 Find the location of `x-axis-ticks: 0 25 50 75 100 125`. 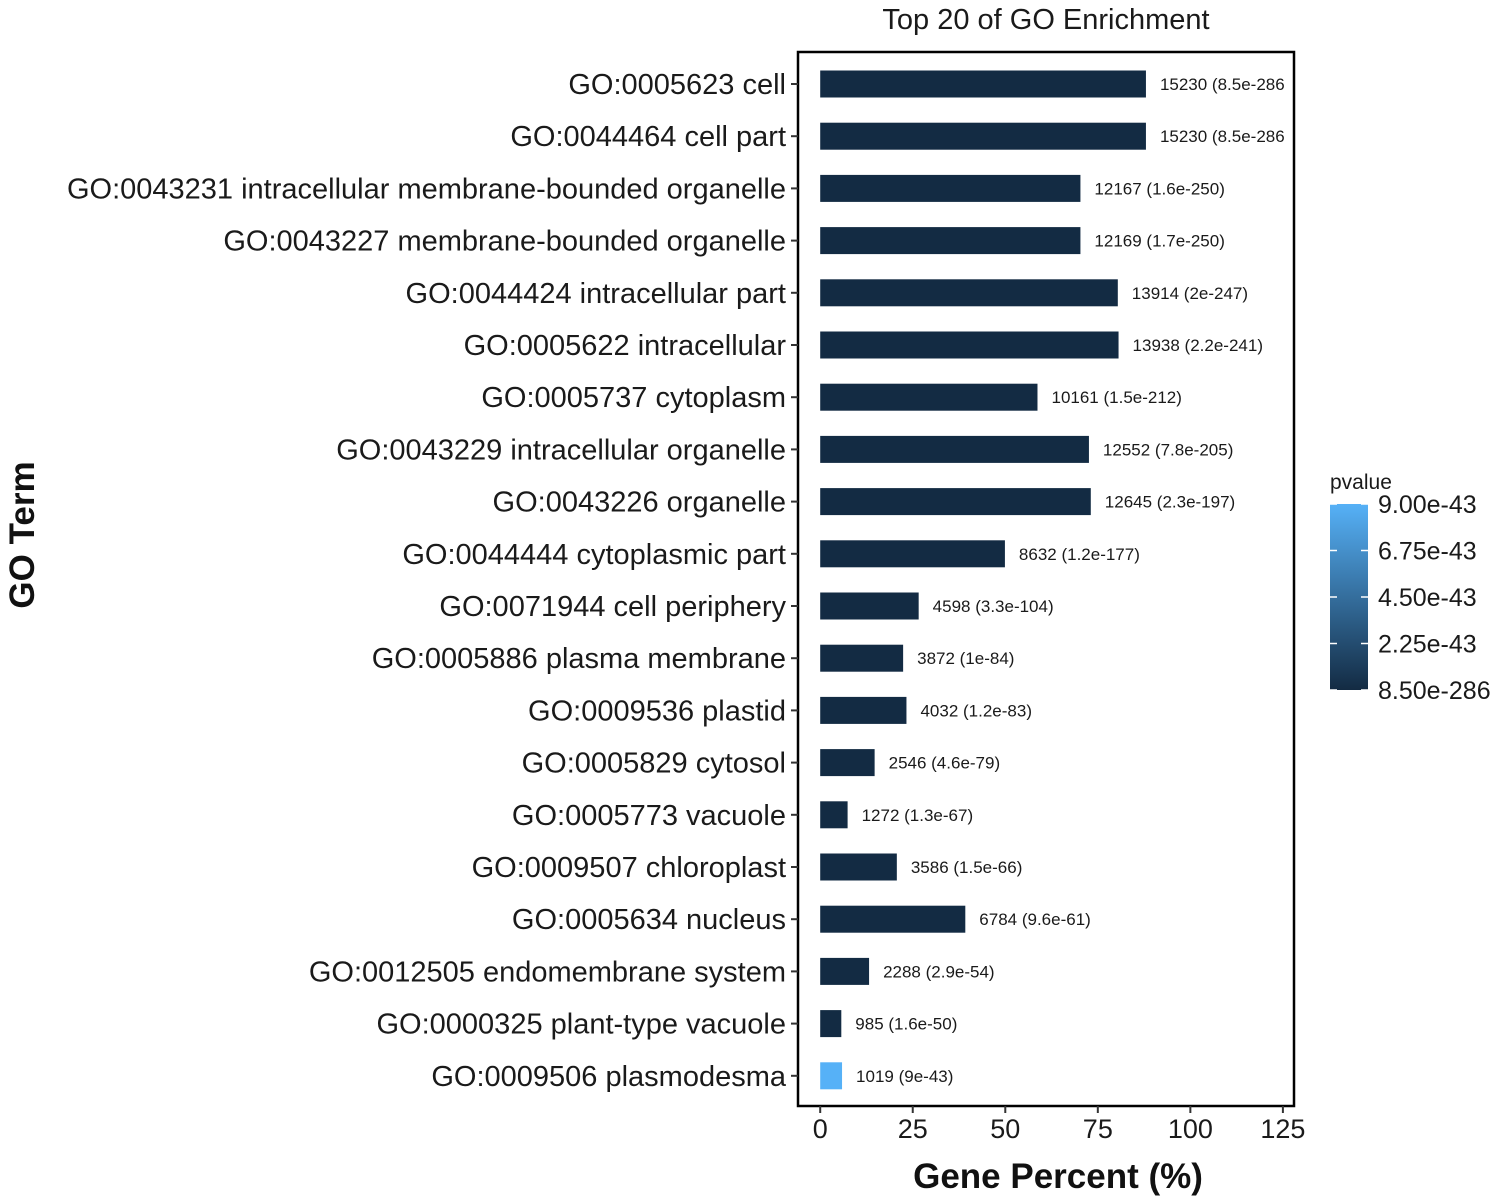

x-axis-ticks: 0 25 50 75 100 125 is located at coordinates (1059, 1125).